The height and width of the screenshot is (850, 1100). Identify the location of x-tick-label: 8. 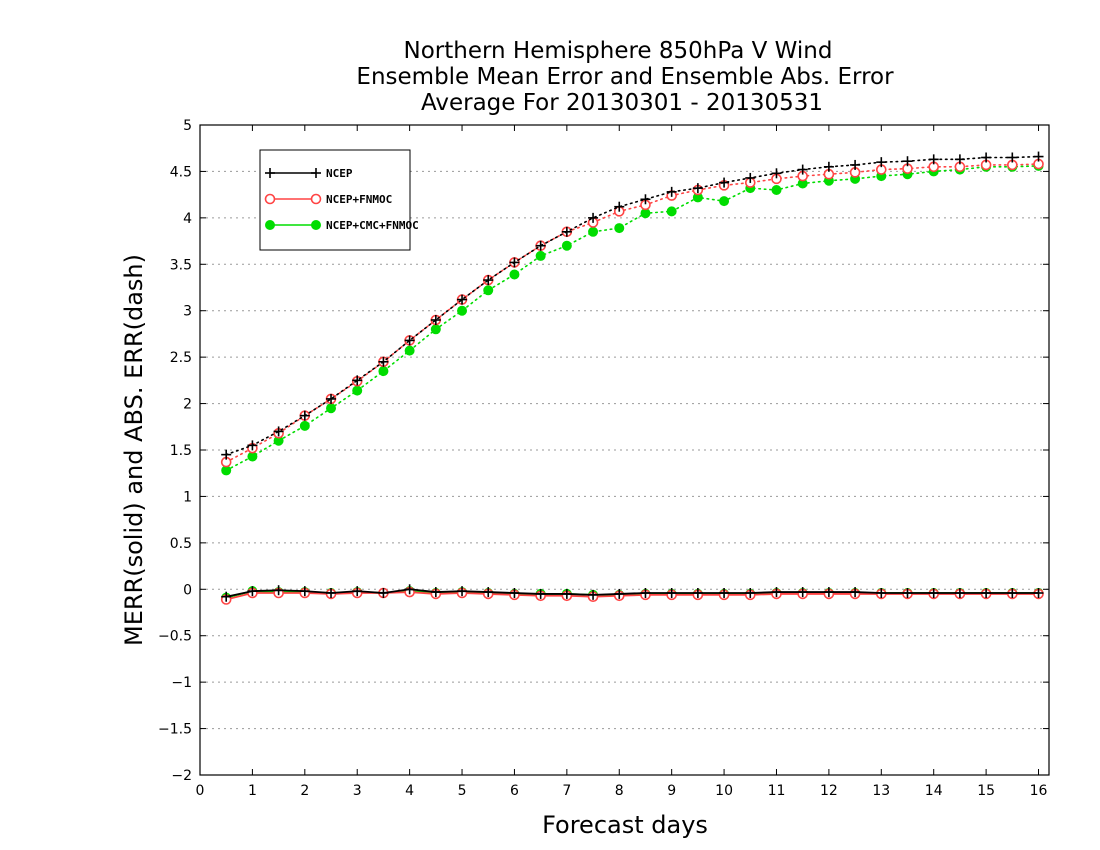
(619, 791).